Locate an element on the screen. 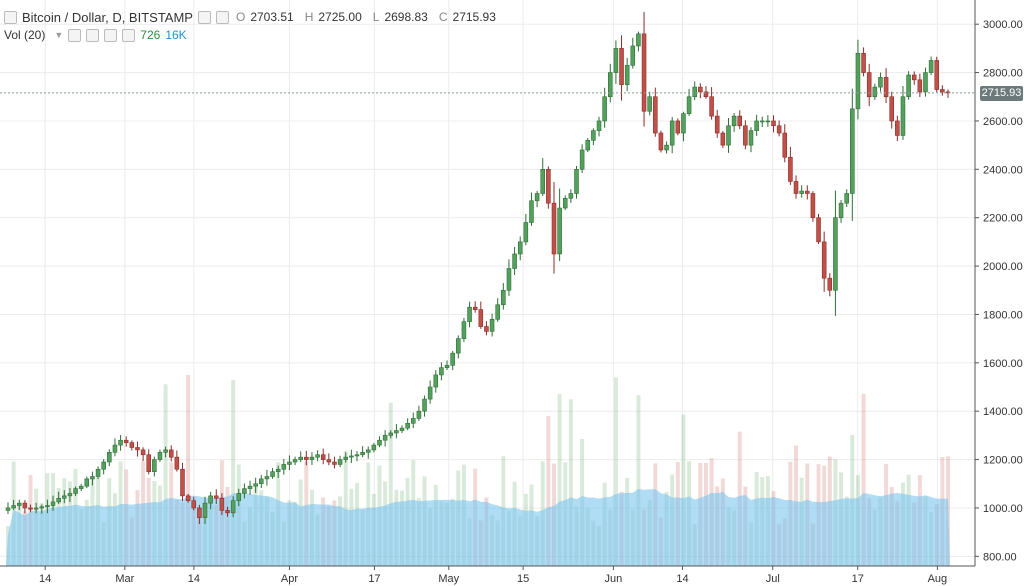 This screenshot has width=1024, height=586. symbol-title: Bitcoin / Dollar, D, BITSTAMP is located at coordinates (107, 17).